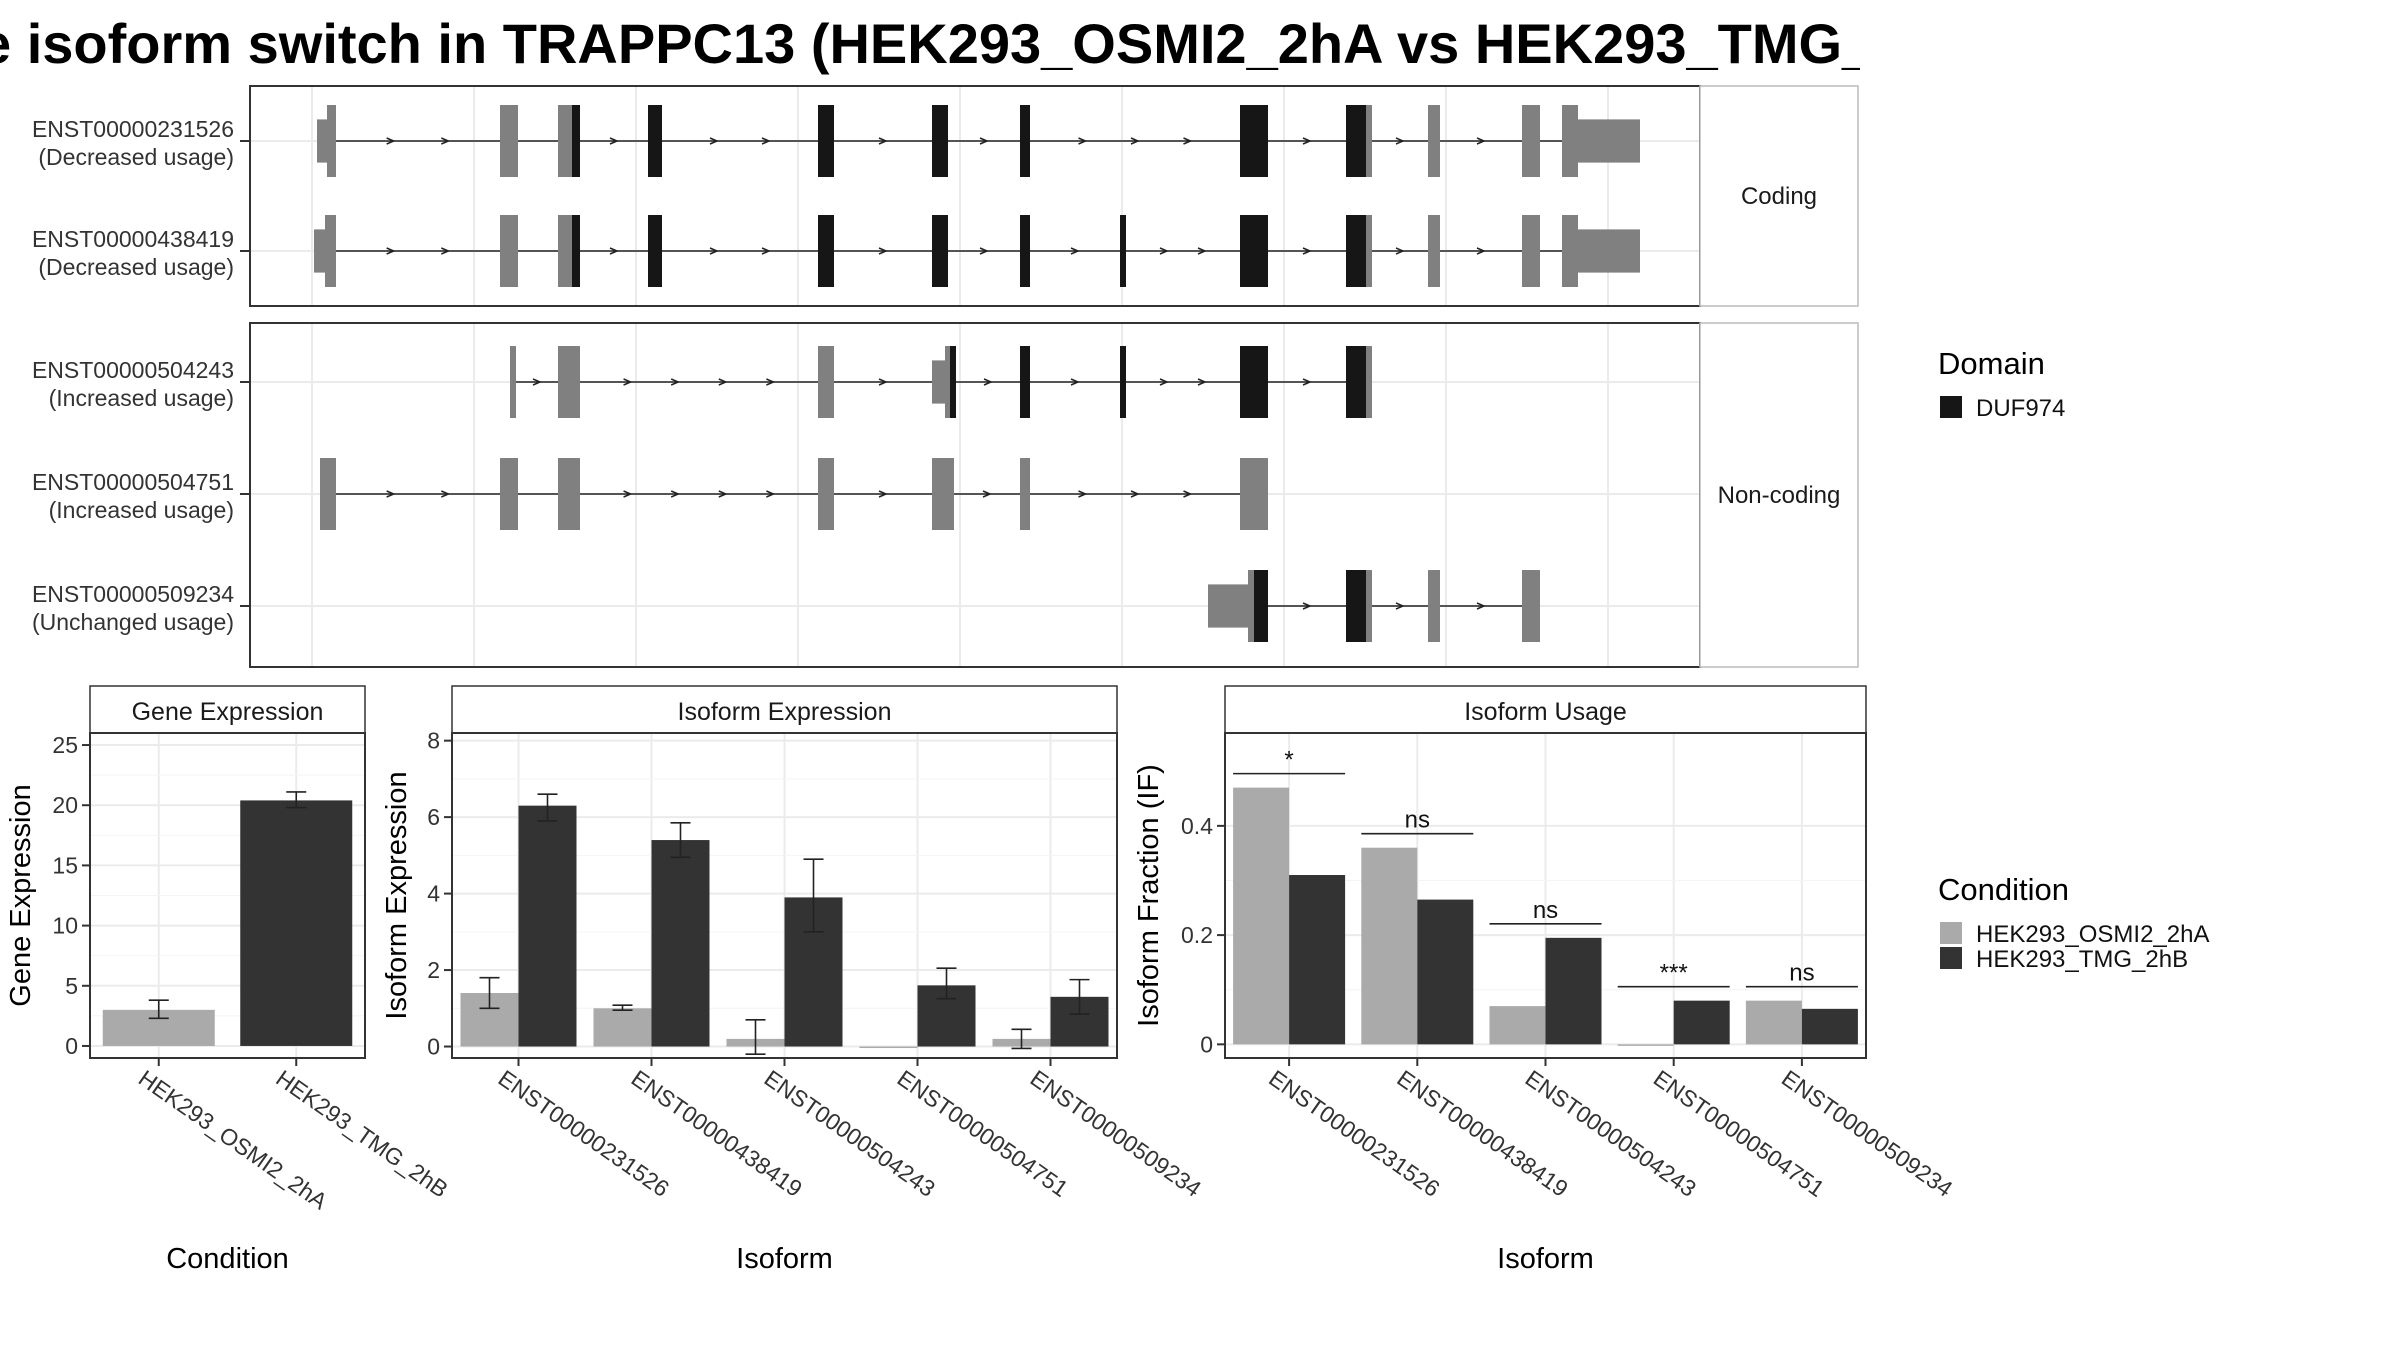  Describe the element at coordinates (65, 805) in the screenshot. I see `y-tick-label: 20` at that location.